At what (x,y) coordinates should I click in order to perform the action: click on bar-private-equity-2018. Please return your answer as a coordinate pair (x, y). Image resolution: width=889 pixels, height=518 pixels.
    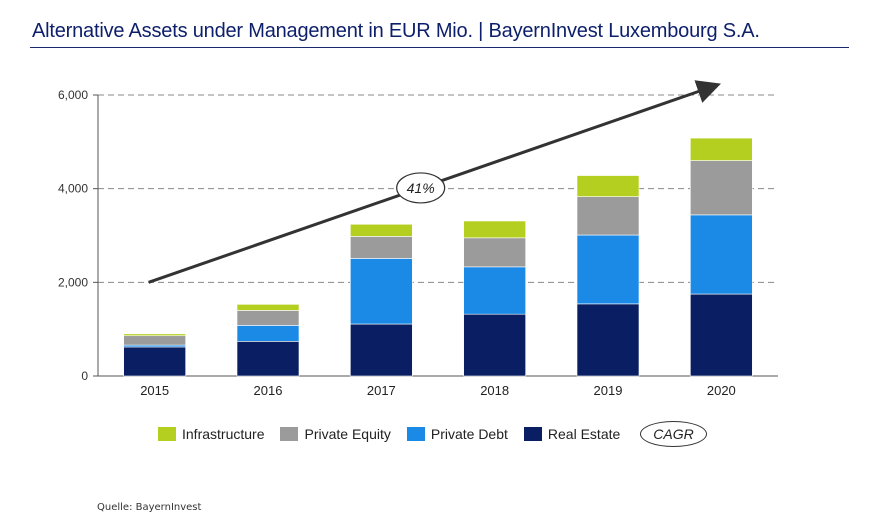
    Looking at the image, I should click on (494, 252).